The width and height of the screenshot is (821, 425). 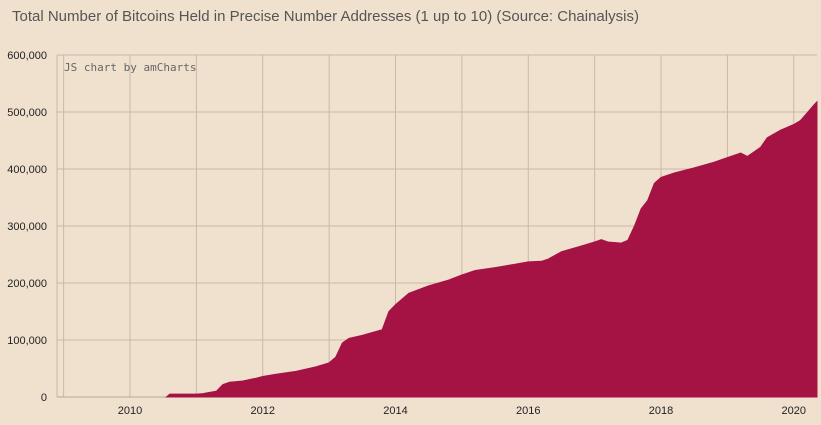 I want to click on y-tick-label: 400,000, so click(x=27, y=170).